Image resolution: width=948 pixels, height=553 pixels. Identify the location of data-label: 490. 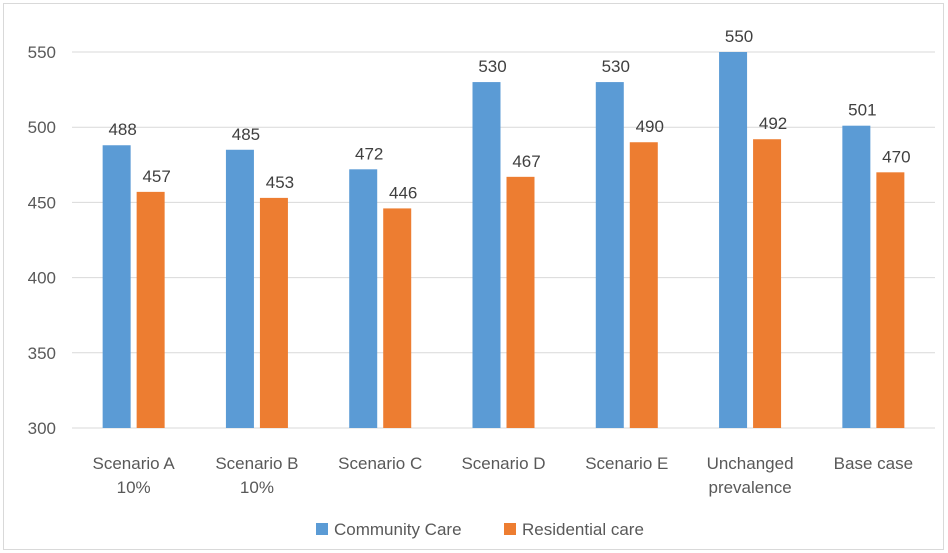
(650, 126).